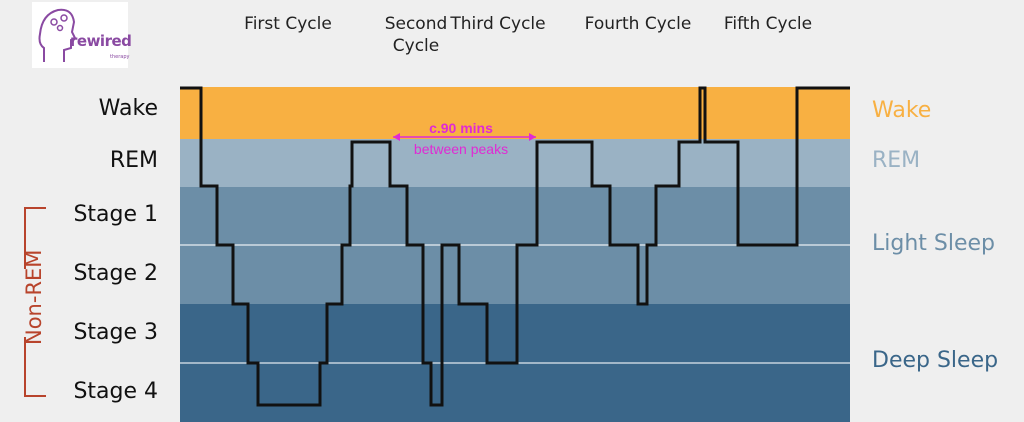 Image resolution: width=1024 pixels, height=422 pixels. Describe the element at coordinates (902, 110) in the screenshot. I see `band-label-wake: Wake` at that location.